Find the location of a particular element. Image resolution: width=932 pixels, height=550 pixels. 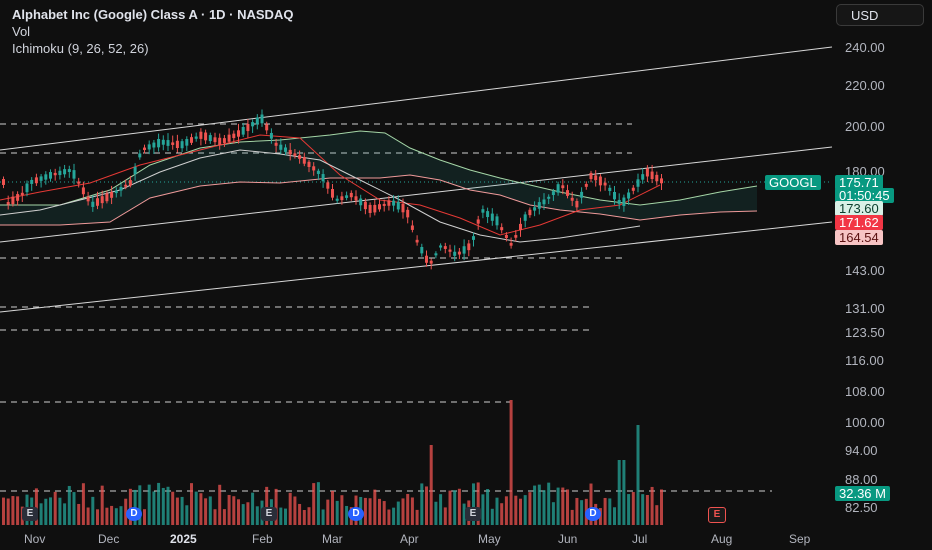

last-price-tag: 175.71 is located at coordinates (859, 182).